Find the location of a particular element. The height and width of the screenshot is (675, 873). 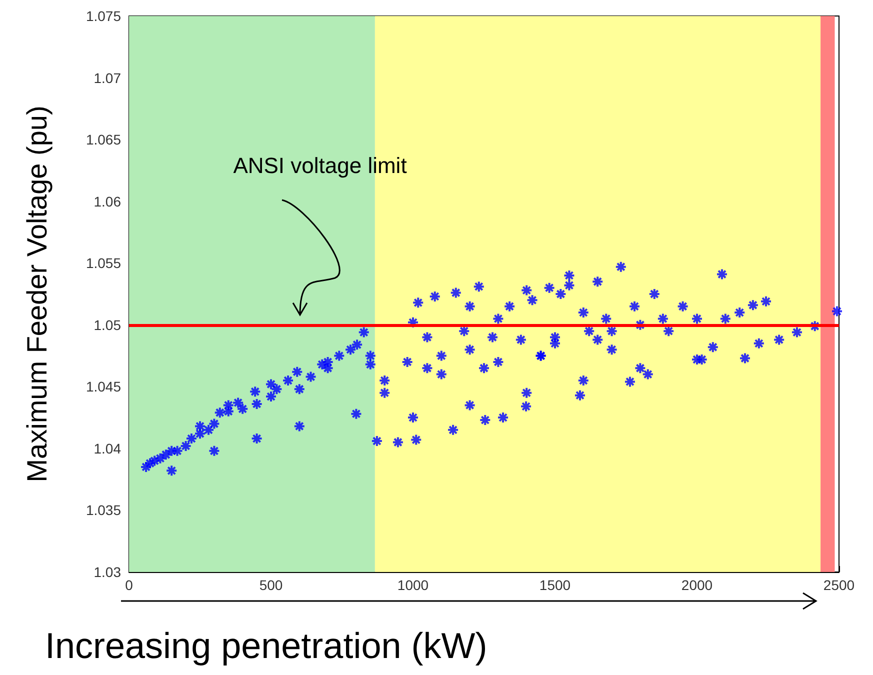

y-tick-label: 1.05 is located at coordinates (108, 324).